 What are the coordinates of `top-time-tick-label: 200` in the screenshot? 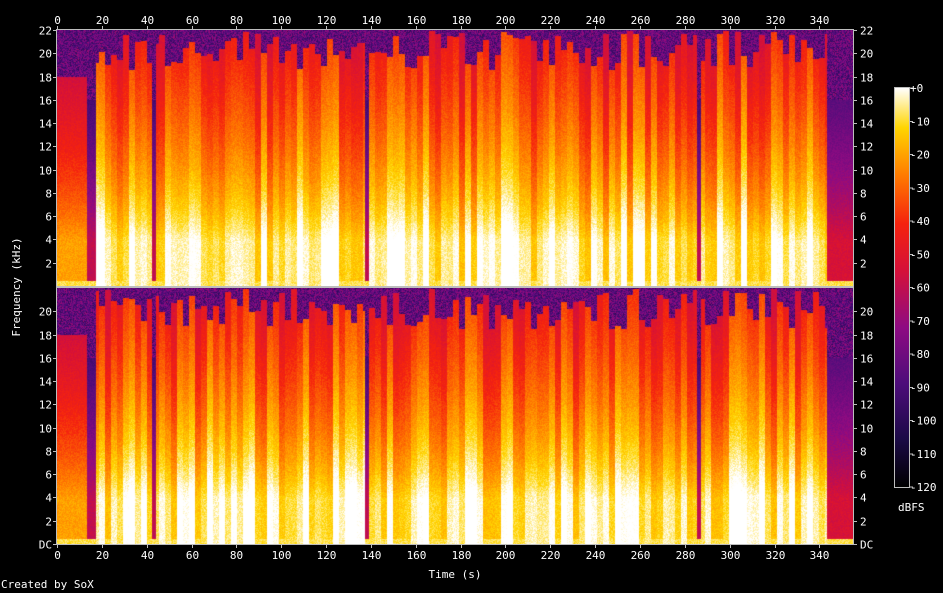 It's located at (506, 20).